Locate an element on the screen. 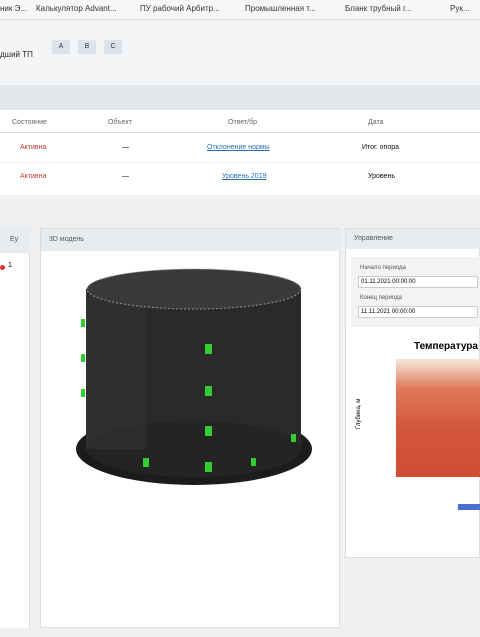  header: дший ТП A B C is located at coordinates (240, 52).